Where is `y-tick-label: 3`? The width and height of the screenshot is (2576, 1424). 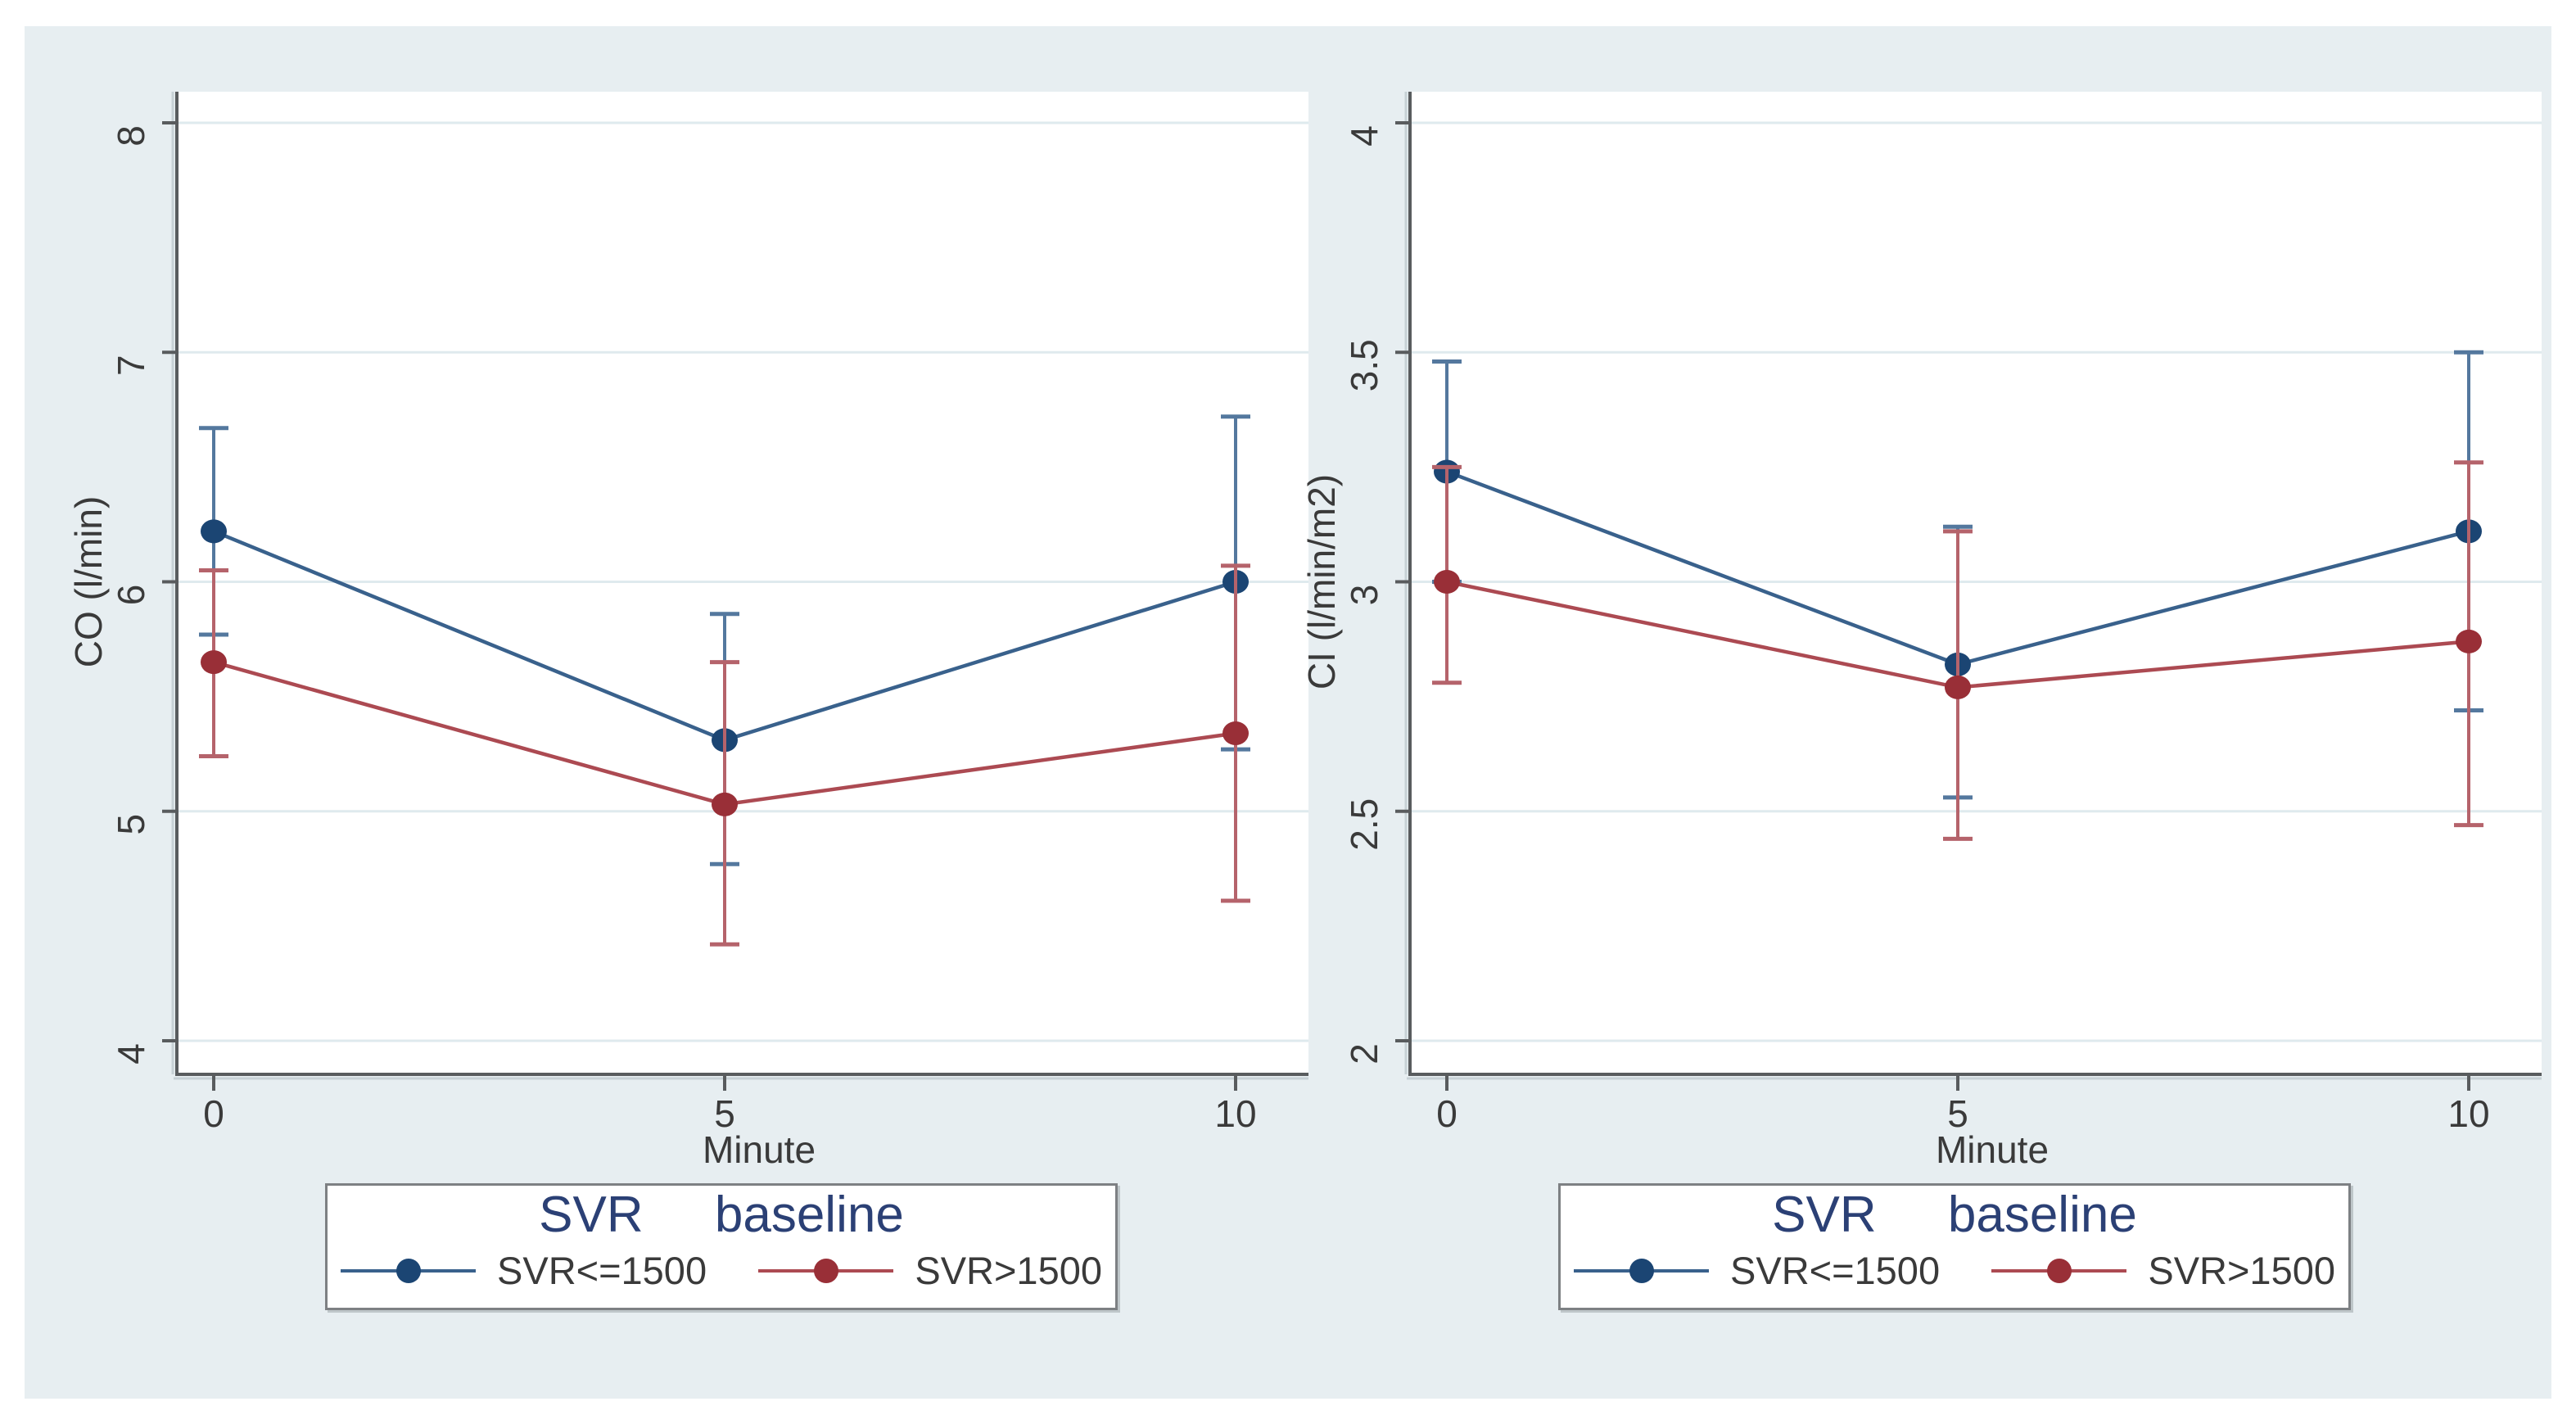 y-tick-label: 3 is located at coordinates (1364, 595).